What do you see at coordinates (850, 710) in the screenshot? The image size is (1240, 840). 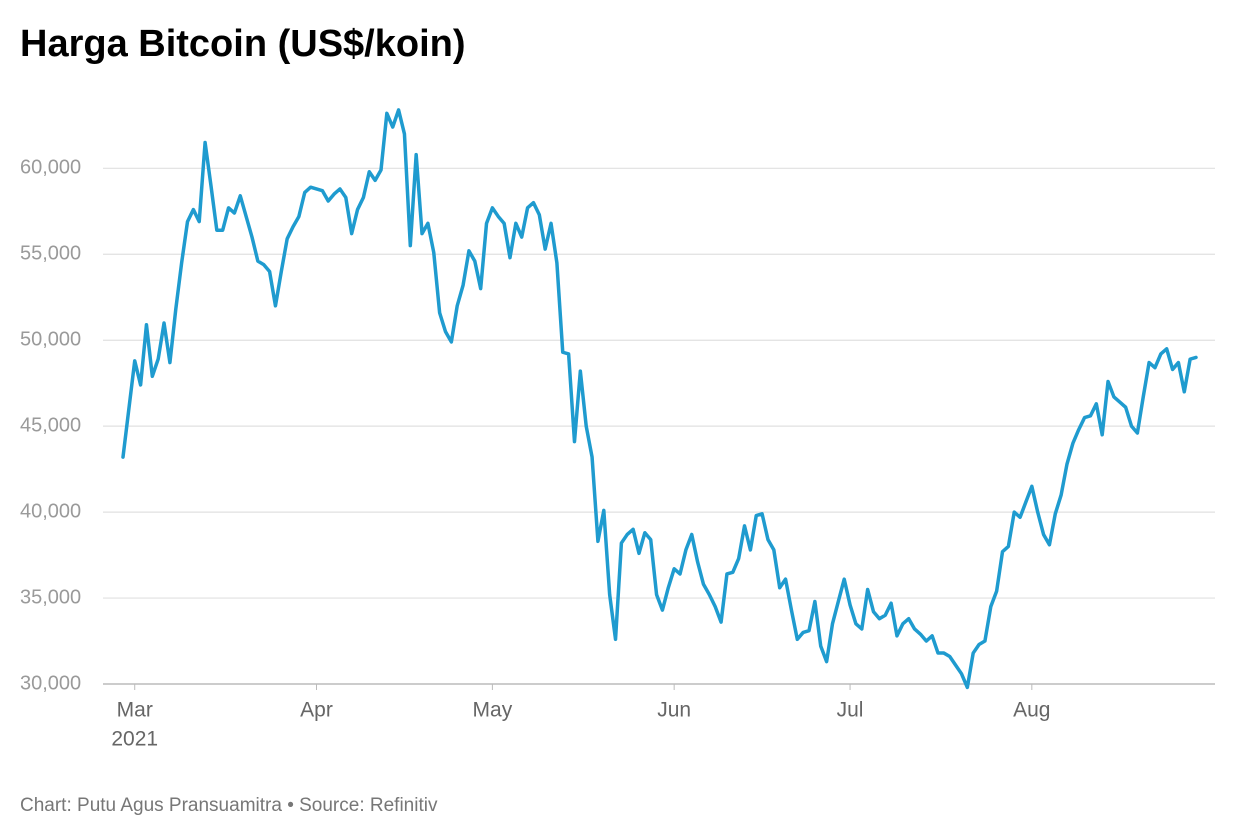 I see `x-tick-label: Jul` at bounding box center [850, 710].